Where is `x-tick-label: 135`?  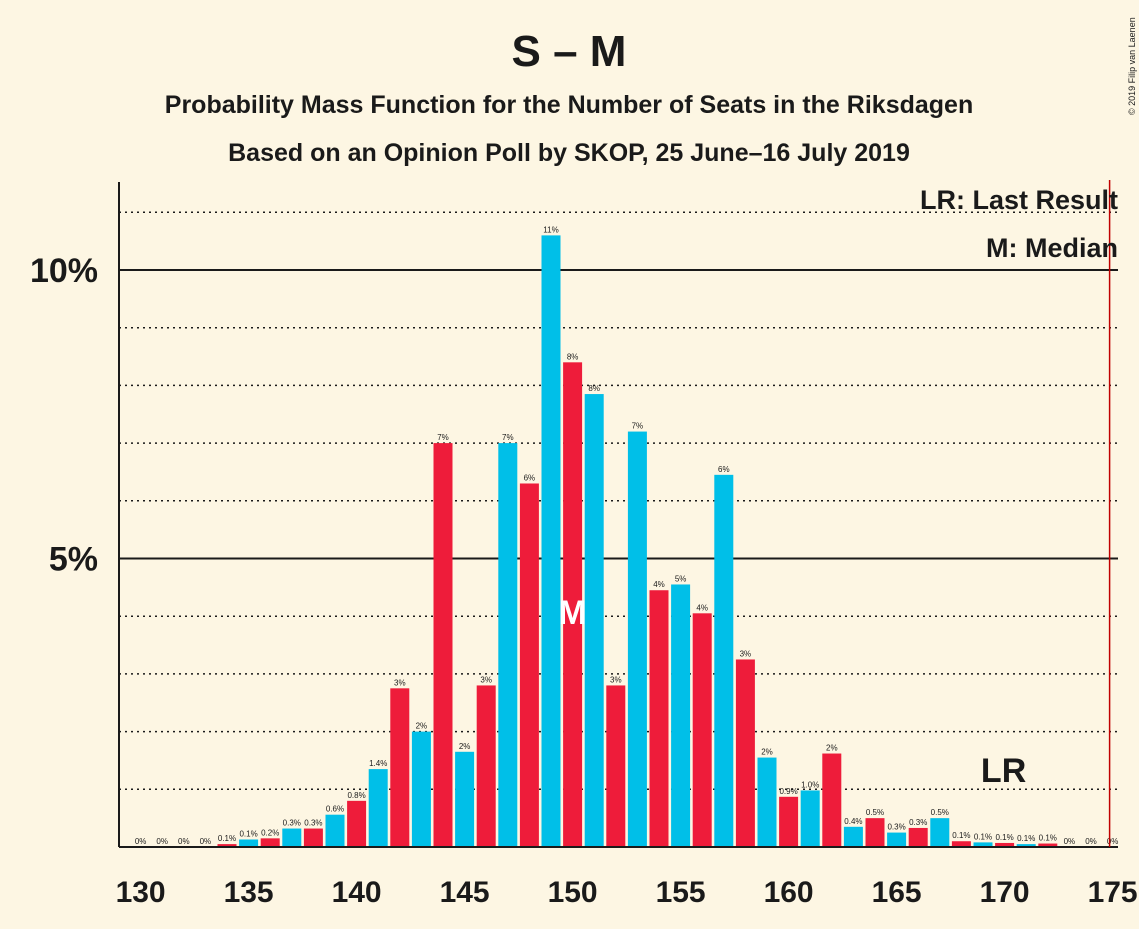 x-tick-label: 135 is located at coordinates (249, 892).